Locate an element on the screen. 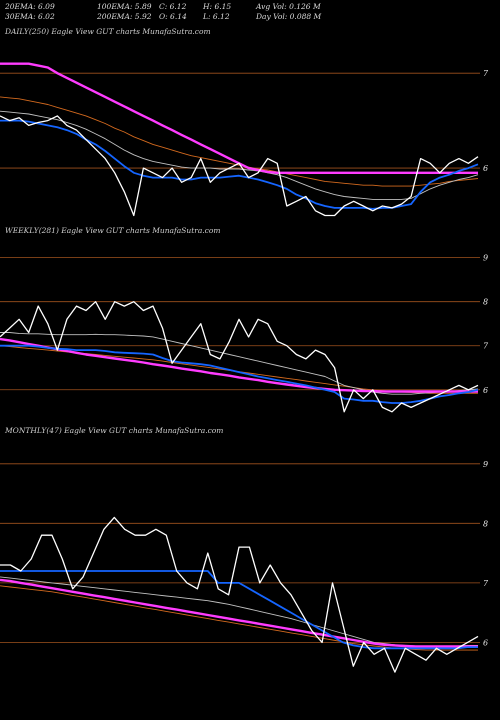  stat-close: C: 6.12 is located at coordinates (173, 6).